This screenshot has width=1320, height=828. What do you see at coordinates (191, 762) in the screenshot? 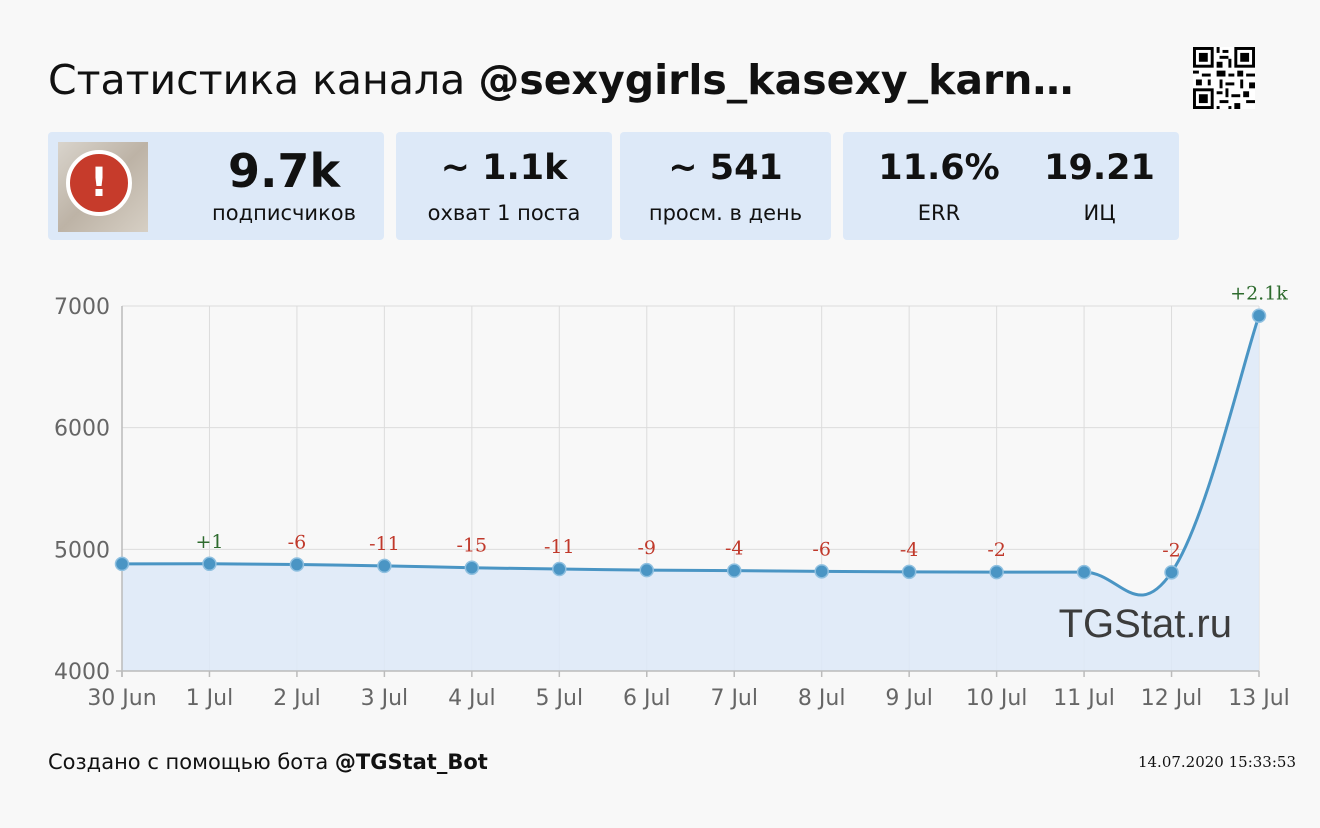
I see `footer-text: Создано с помощью бота` at bounding box center [191, 762].